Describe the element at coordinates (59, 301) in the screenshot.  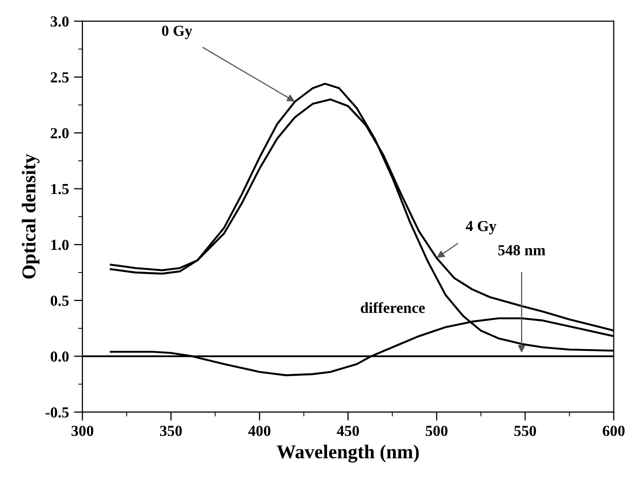
I see `y-tick-label: 0.5` at that location.